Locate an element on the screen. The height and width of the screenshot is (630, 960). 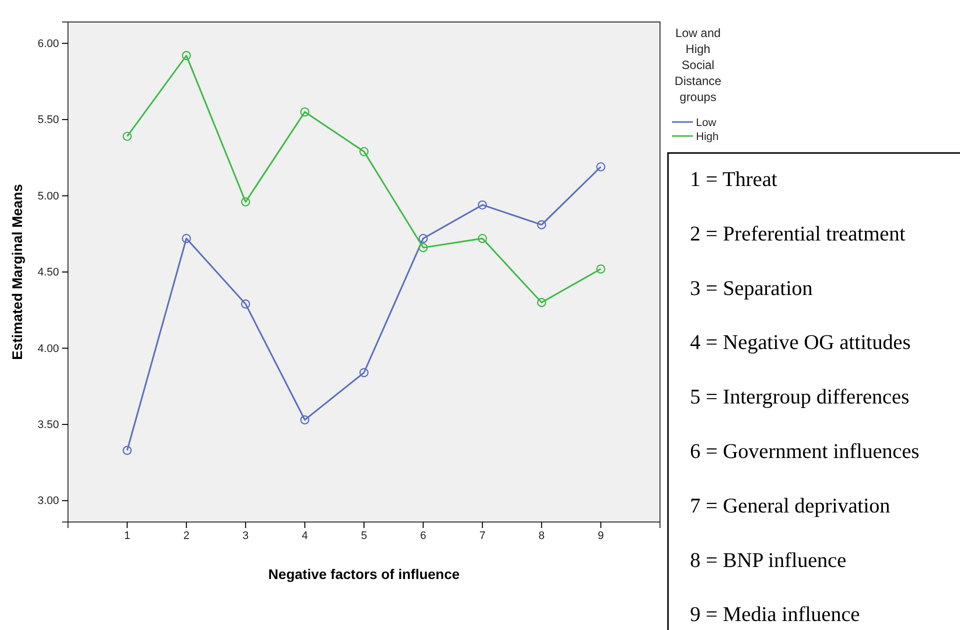
text: 7 = General deprivation is located at coordinates (790, 505).